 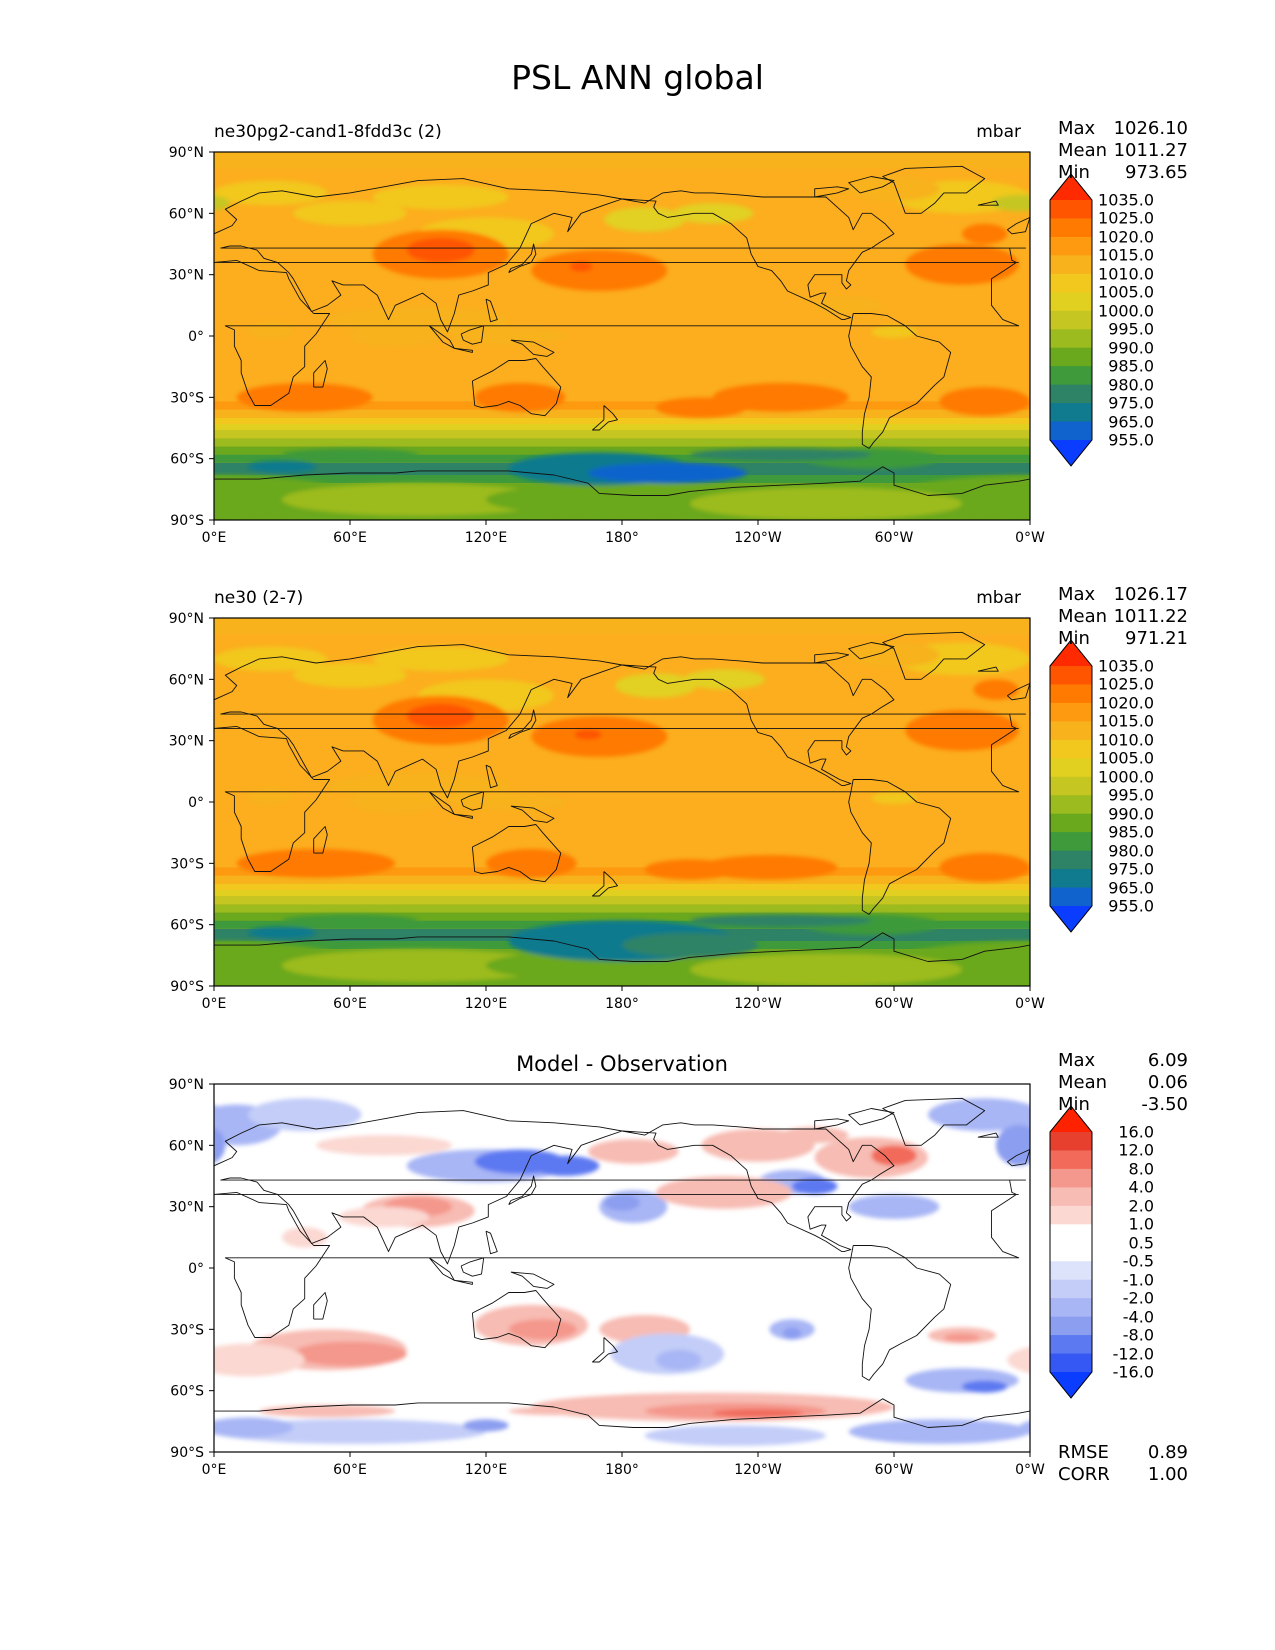 I want to click on panel-units: mbar, so click(x=998, y=598).